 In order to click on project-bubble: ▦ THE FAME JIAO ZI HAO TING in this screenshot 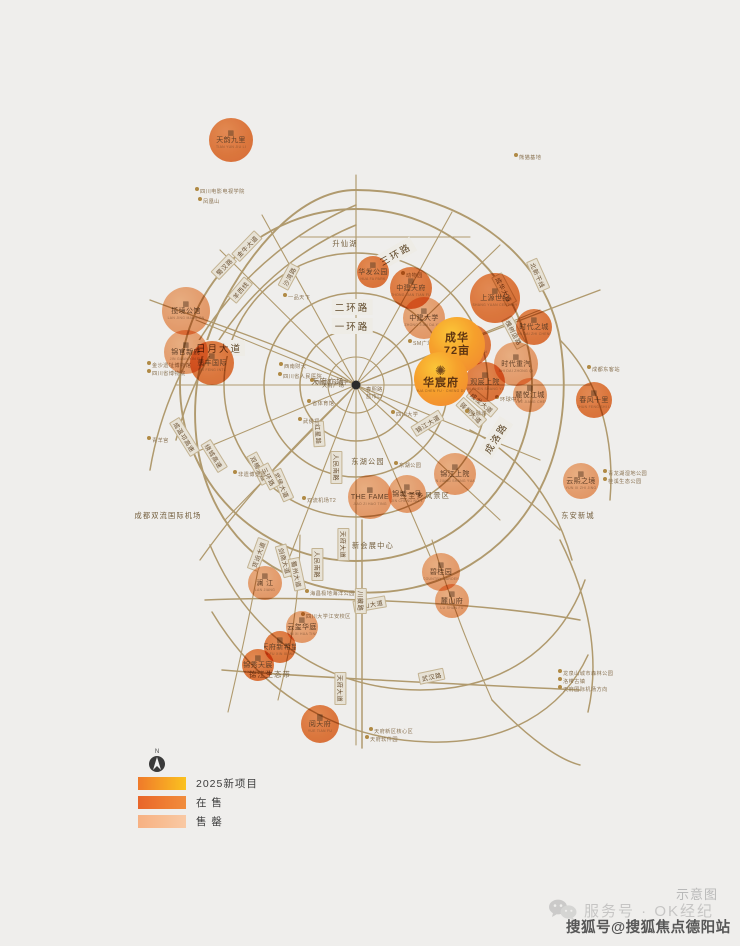, I will do `click(370, 497)`.